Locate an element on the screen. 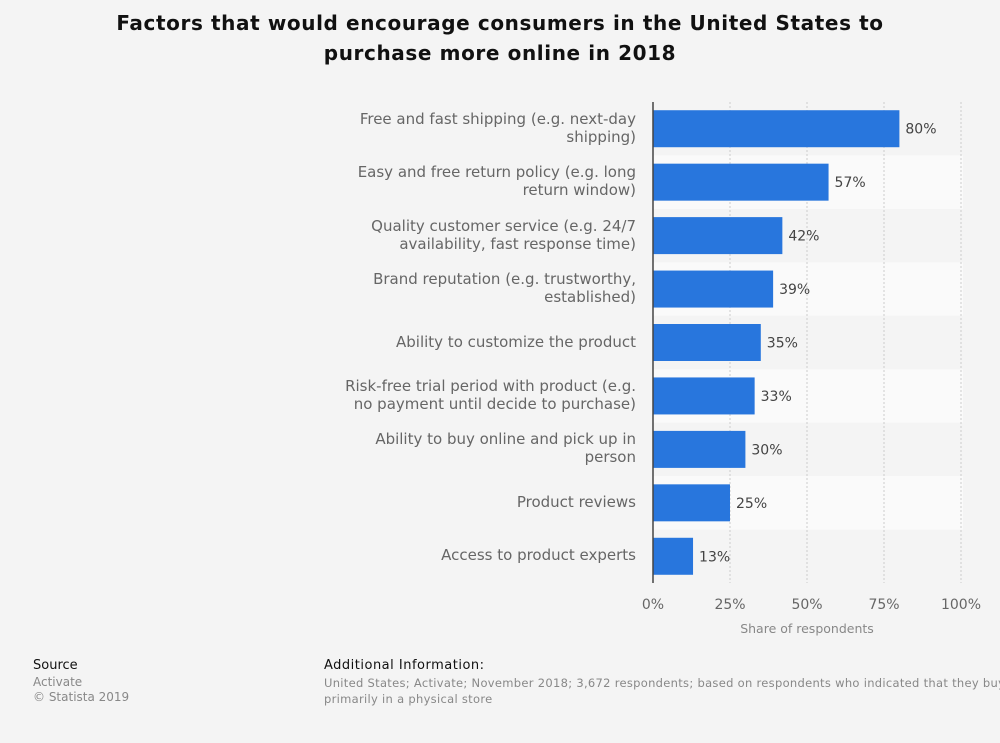 The image size is (1000, 743). data-label: 13% is located at coordinates (714, 557).